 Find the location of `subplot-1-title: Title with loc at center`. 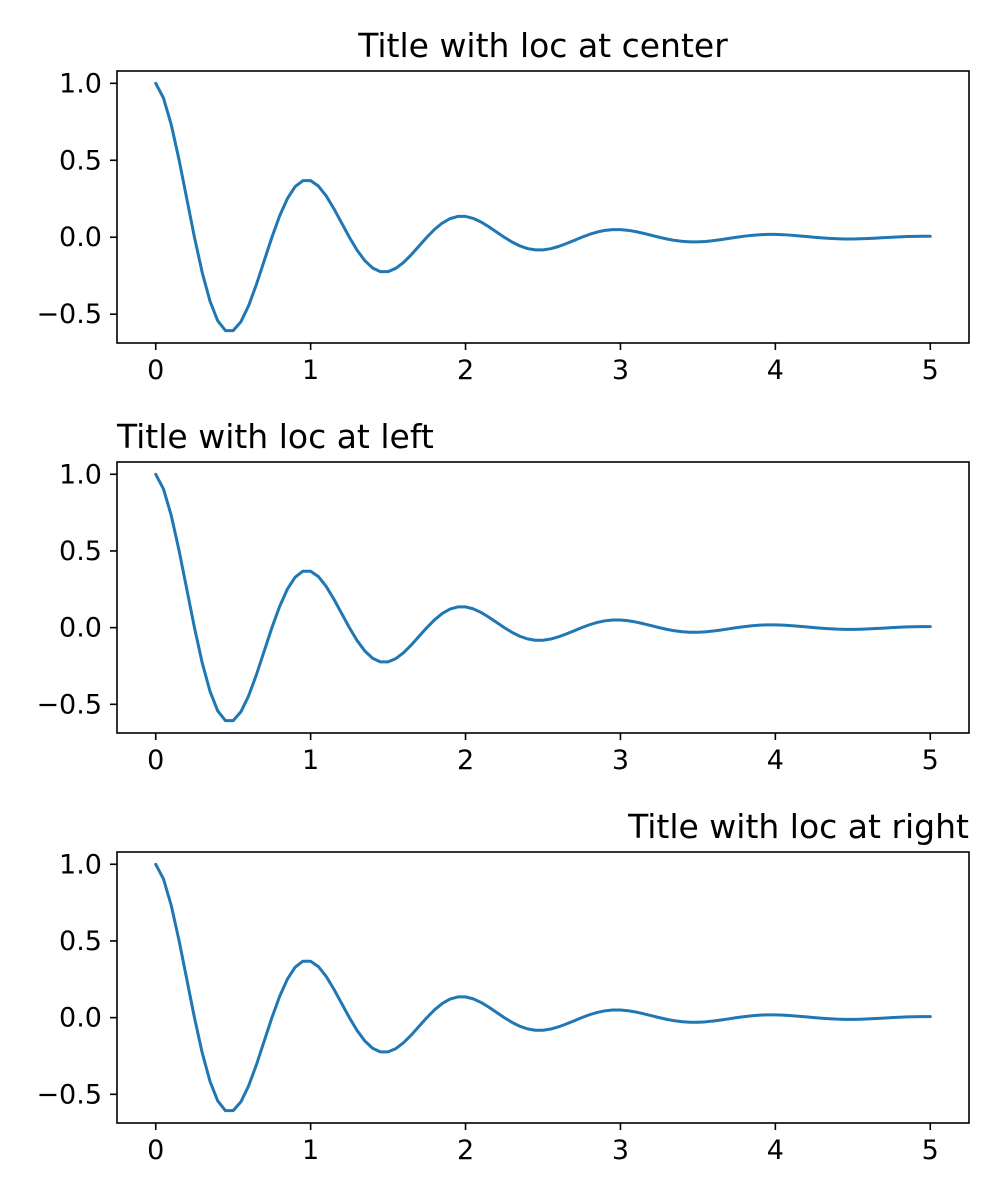

subplot-1-title: Title with loc at center is located at coordinates (542, 45).